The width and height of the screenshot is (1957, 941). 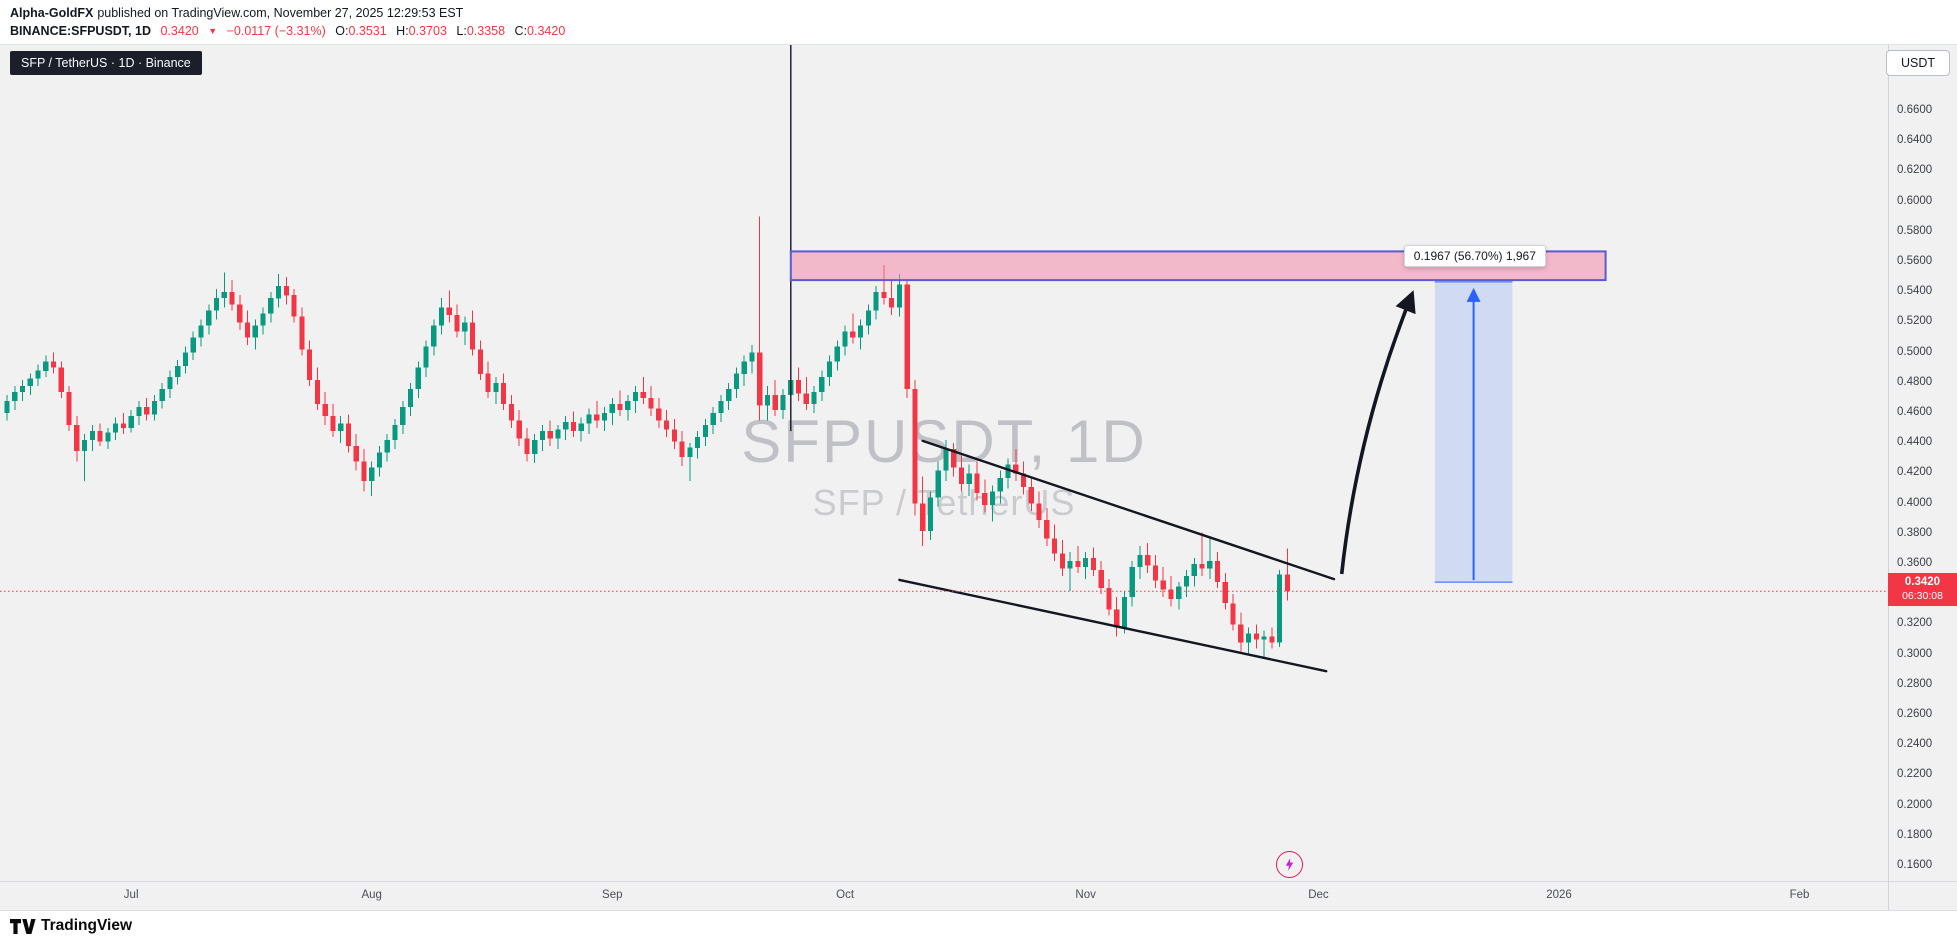 I want to click on tradingview-logo-text: TradingView, so click(x=87, y=925).